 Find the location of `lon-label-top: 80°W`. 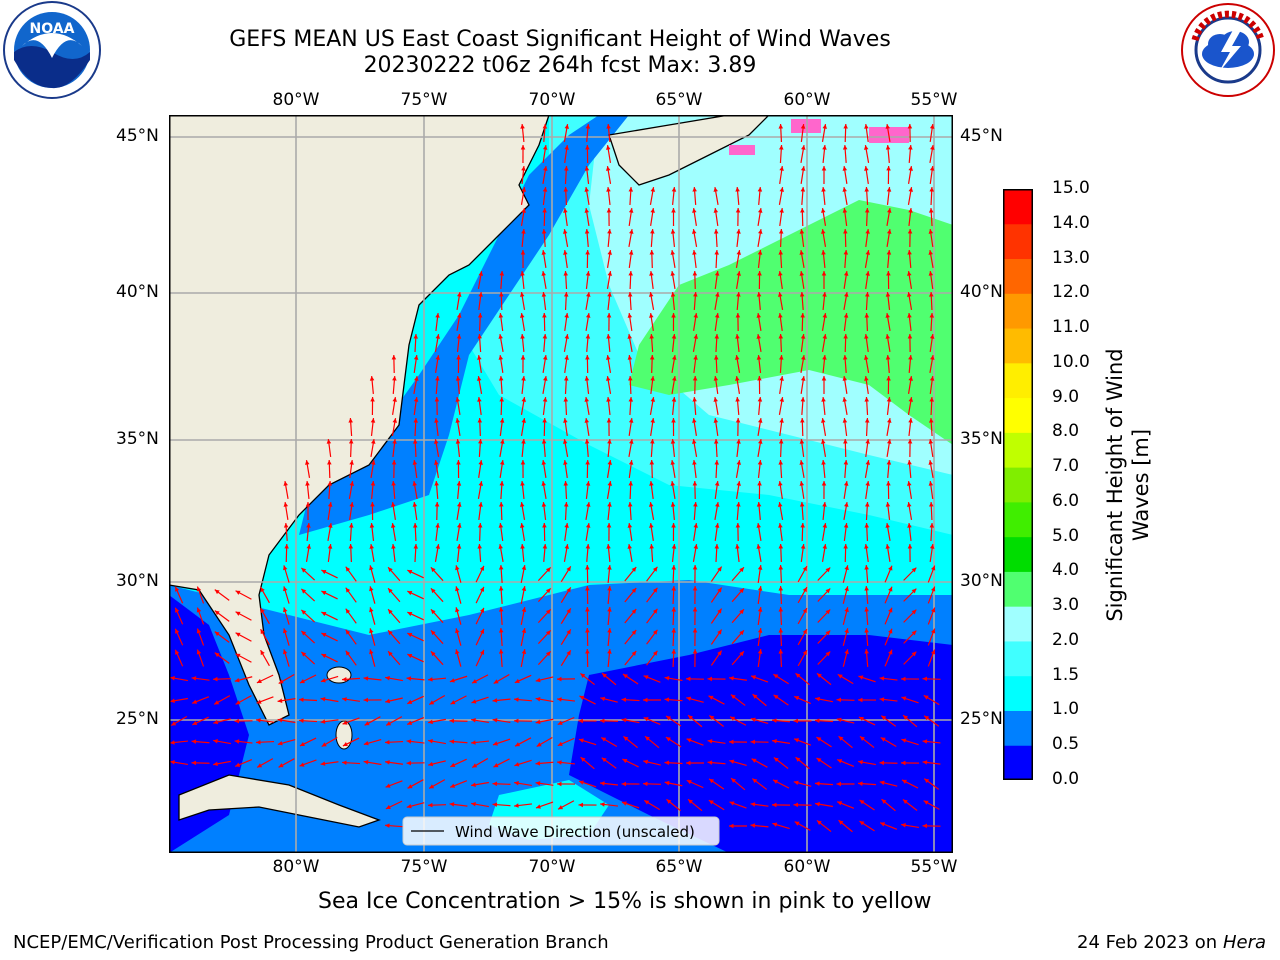

lon-label-top: 80°W is located at coordinates (296, 100).